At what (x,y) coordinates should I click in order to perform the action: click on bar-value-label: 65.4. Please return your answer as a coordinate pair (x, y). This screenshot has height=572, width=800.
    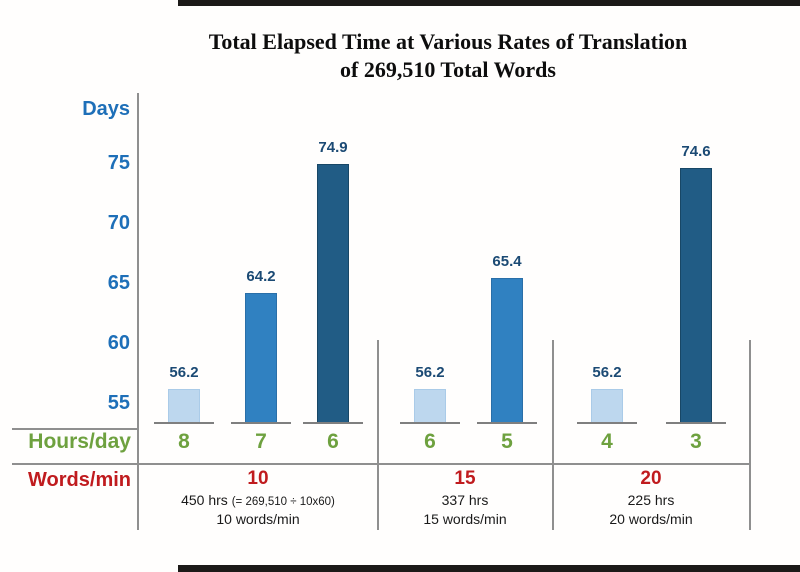
    Looking at the image, I should click on (507, 262).